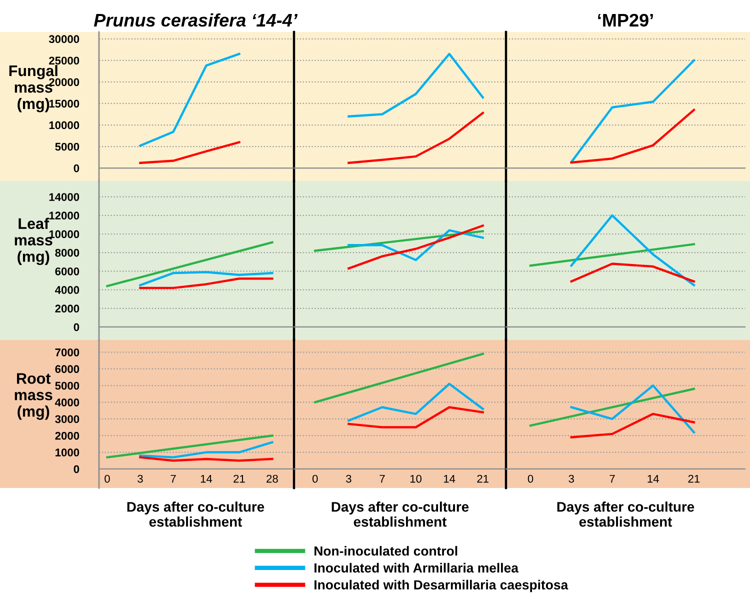  What do you see at coordinates (441, 586) in the screenshot?
I see `legend-label: Inoculated with Desarmillaria caespitosa` at bounding box center [441, 586].